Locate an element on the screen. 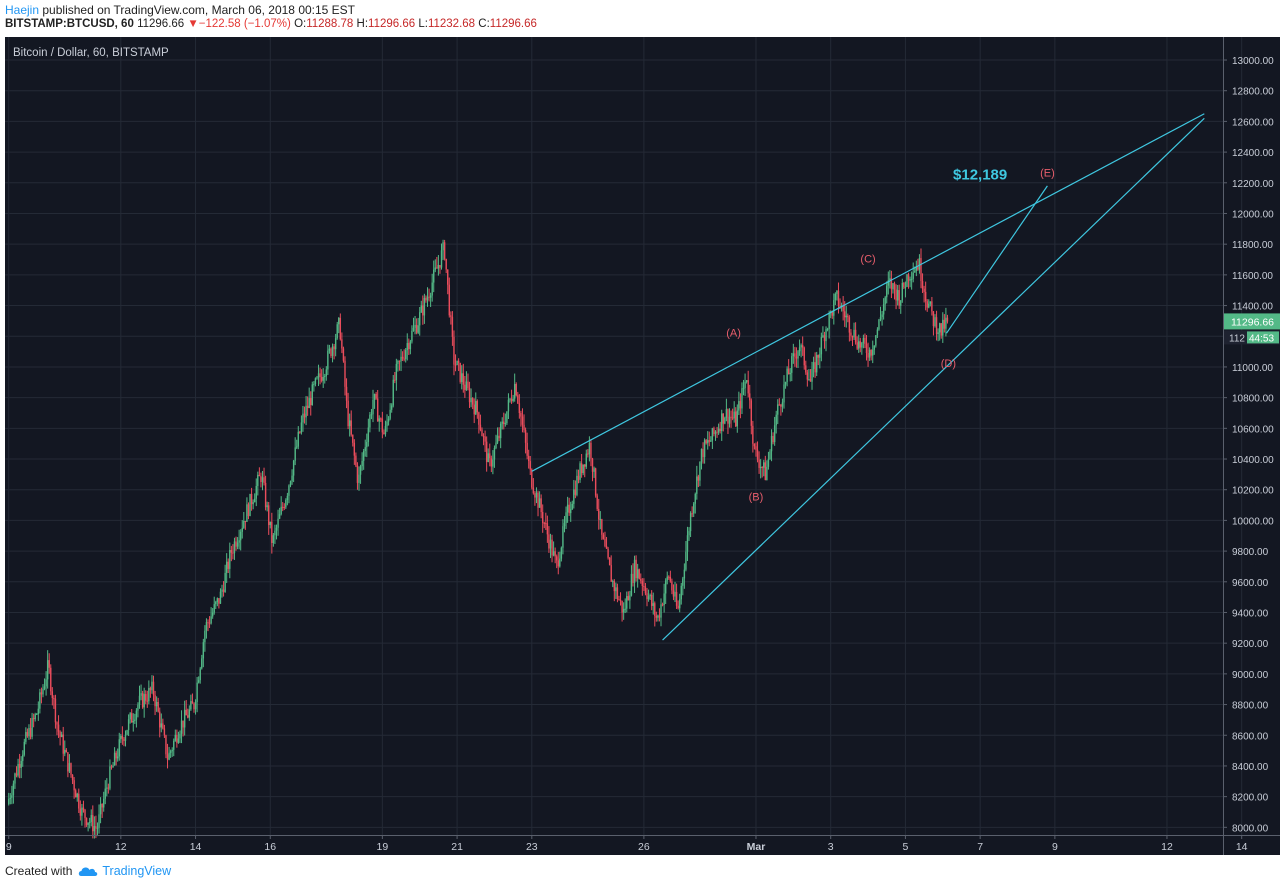  time-axis: 9 12 14 16 19 21 23 26 Mar 3 5 7 9 12 14 is located at coordinates (642, 844).